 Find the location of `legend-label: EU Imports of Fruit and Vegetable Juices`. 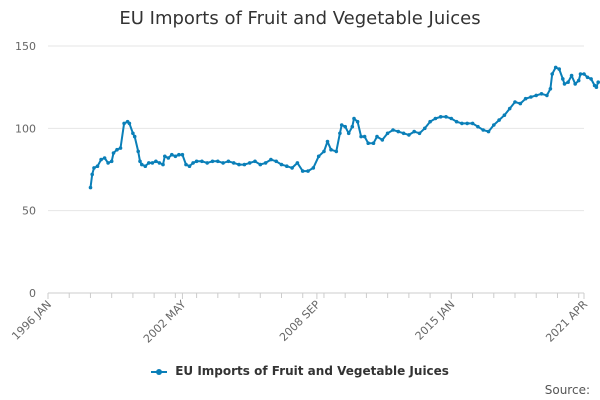

legend-label: EU Imports of Fruit and Vegetable Juices is located at coordinates (312, 371).